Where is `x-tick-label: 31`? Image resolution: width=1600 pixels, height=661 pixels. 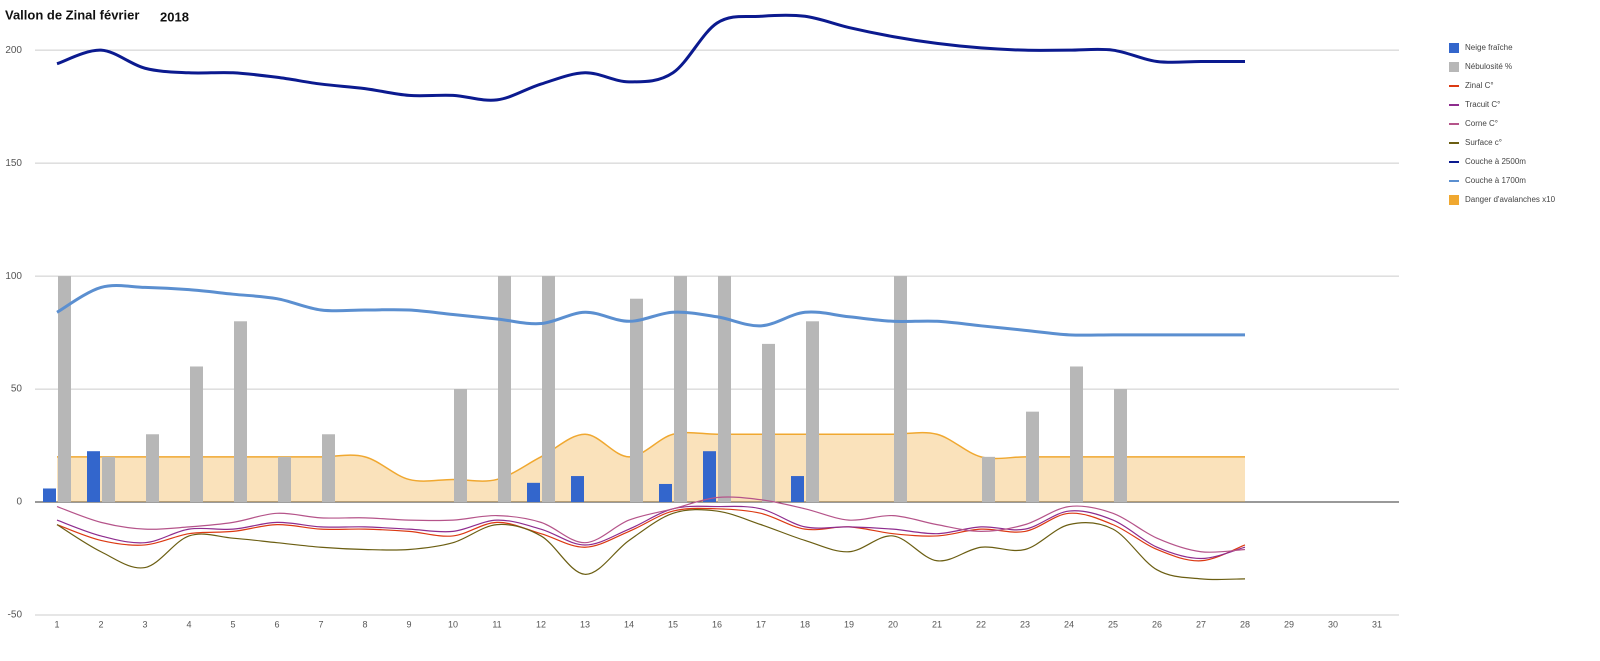 x-tick-label: 31 is located at coordinates (1377, 624).